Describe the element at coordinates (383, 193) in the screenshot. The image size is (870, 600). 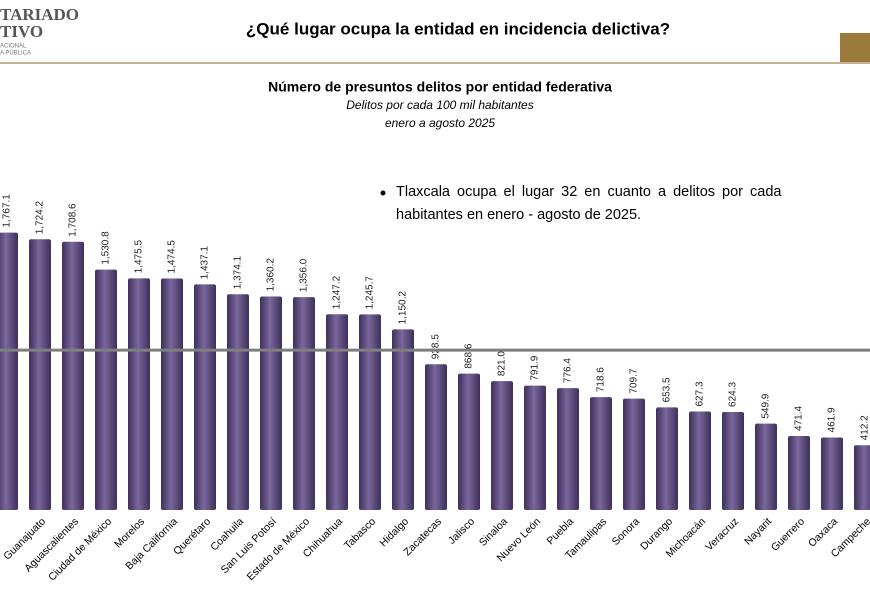
I see `bullet` at that location.